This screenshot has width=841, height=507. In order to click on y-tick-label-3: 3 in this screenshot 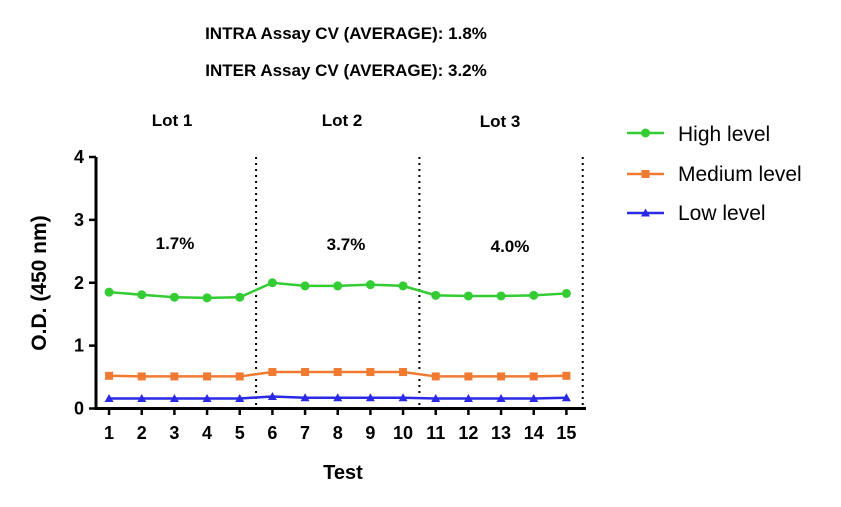, I will do `click(79, 220)`.